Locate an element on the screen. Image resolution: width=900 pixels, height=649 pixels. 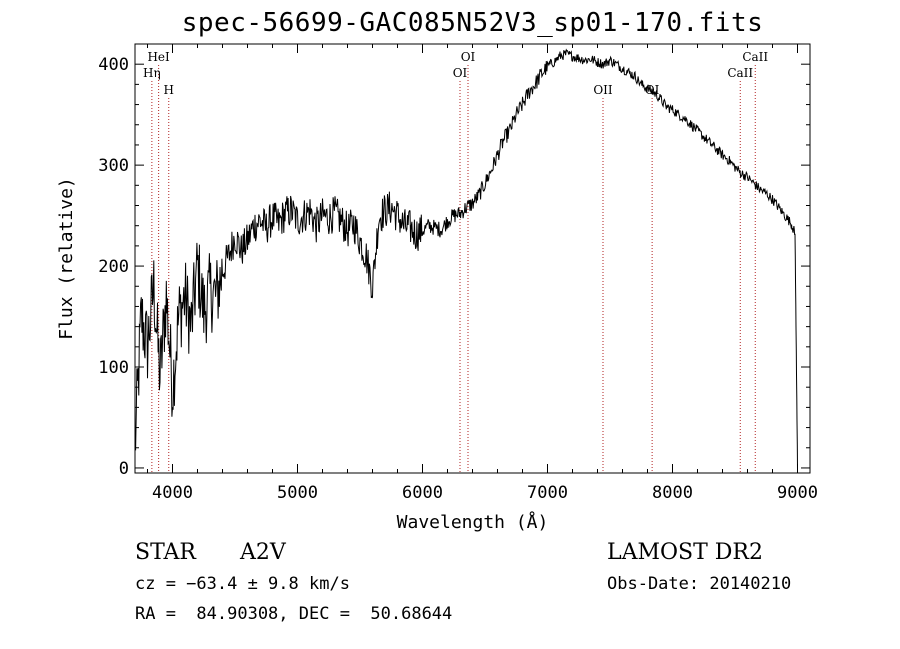
object-class: STAR is located at coordinates (165, 552).